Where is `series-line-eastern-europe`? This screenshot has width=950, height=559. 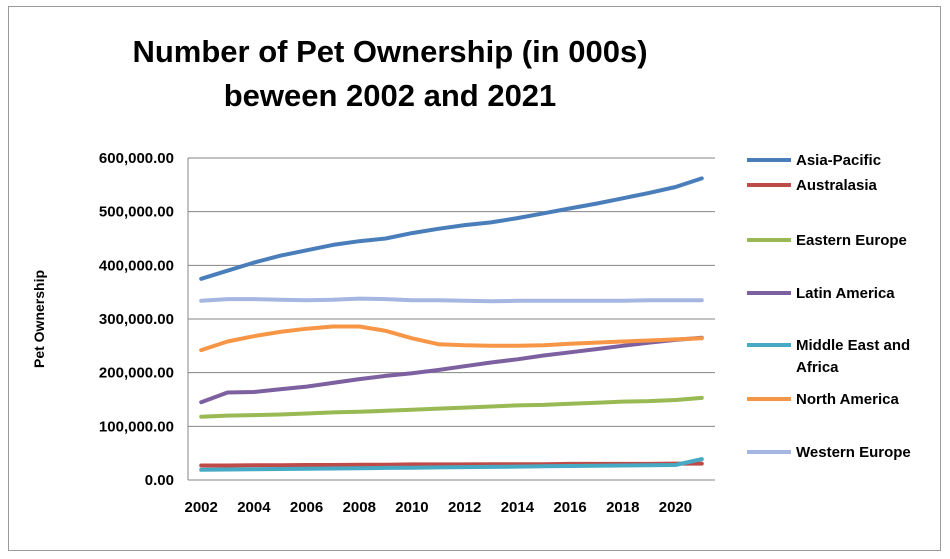 series-line-eastern-europe is located at coordinates (451, 407).